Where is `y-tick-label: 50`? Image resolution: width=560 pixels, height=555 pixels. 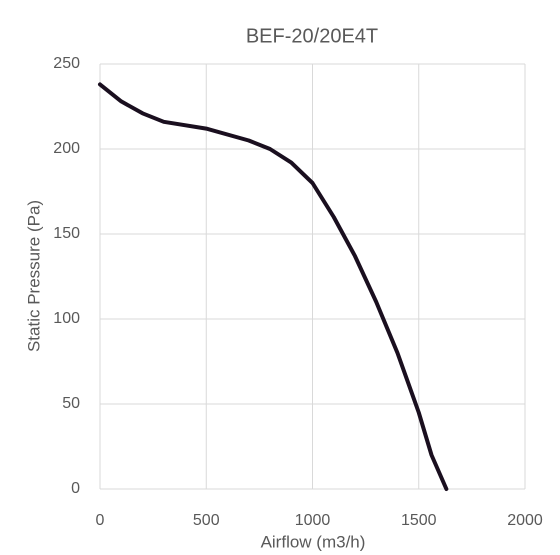
y-tick-label: 50 is located at coordinates (71, 403).